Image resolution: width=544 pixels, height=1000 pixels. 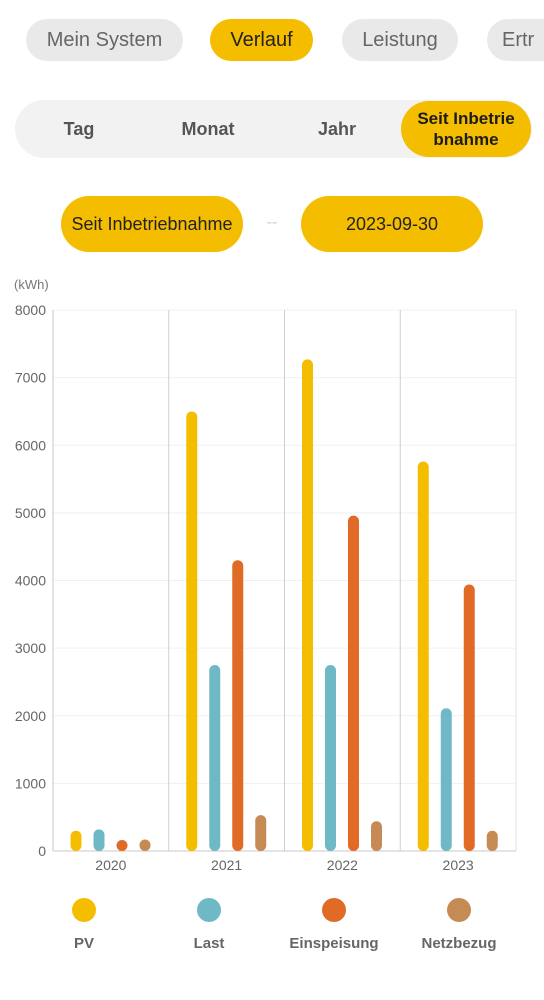 What do you see at coordinates (307, 605) in the screenshot?
I see `bar-pv-2022` at bounding box center [307, 605].